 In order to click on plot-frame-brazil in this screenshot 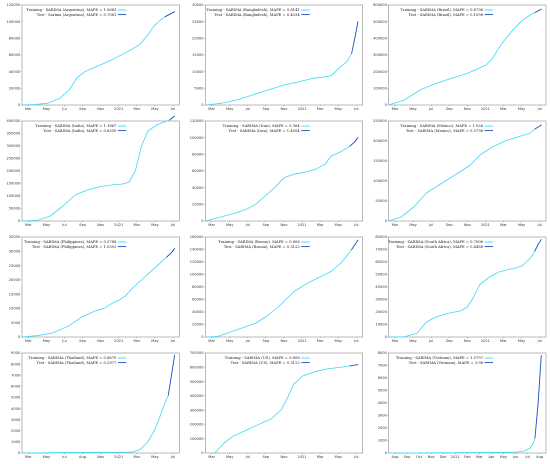, I will do `click(467, 55)`.